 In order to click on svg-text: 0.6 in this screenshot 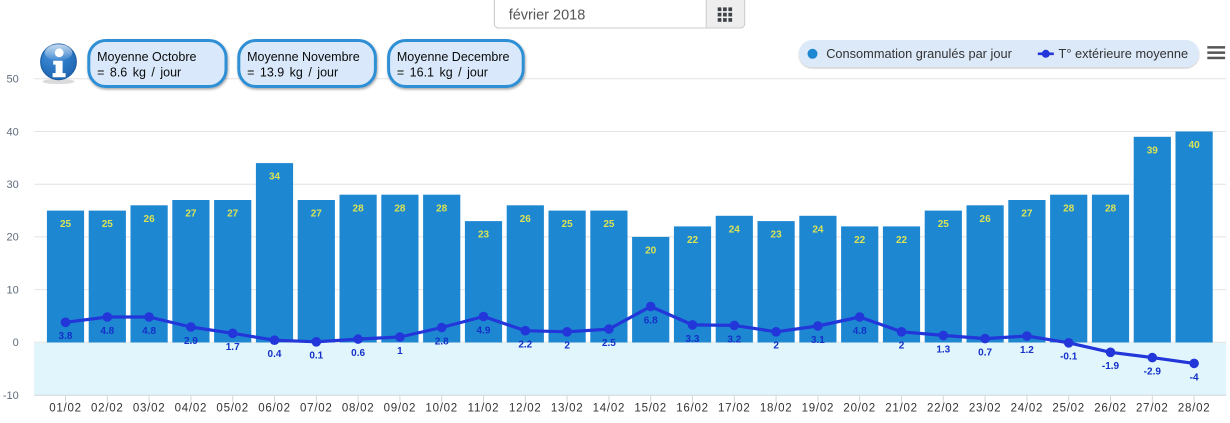, I will do `click(358, 353)`.